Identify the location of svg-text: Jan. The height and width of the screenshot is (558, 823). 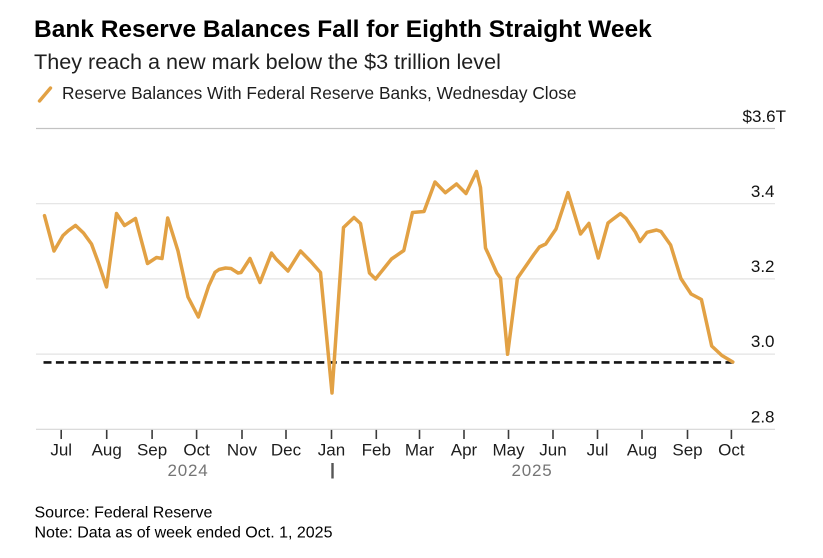
(331, 450).